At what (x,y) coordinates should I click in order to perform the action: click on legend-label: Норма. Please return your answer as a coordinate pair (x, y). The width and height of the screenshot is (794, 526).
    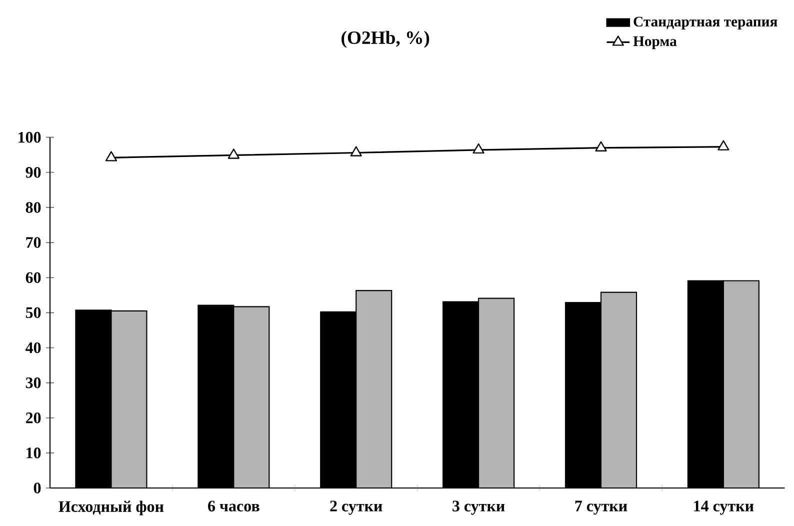
    Looking at the image, I should click on (655, 43).